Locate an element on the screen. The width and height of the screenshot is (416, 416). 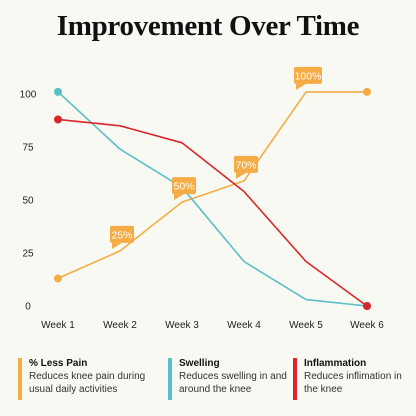
legend-description: Reduces swelling in and around the knee is located at coordinates (233, 383).